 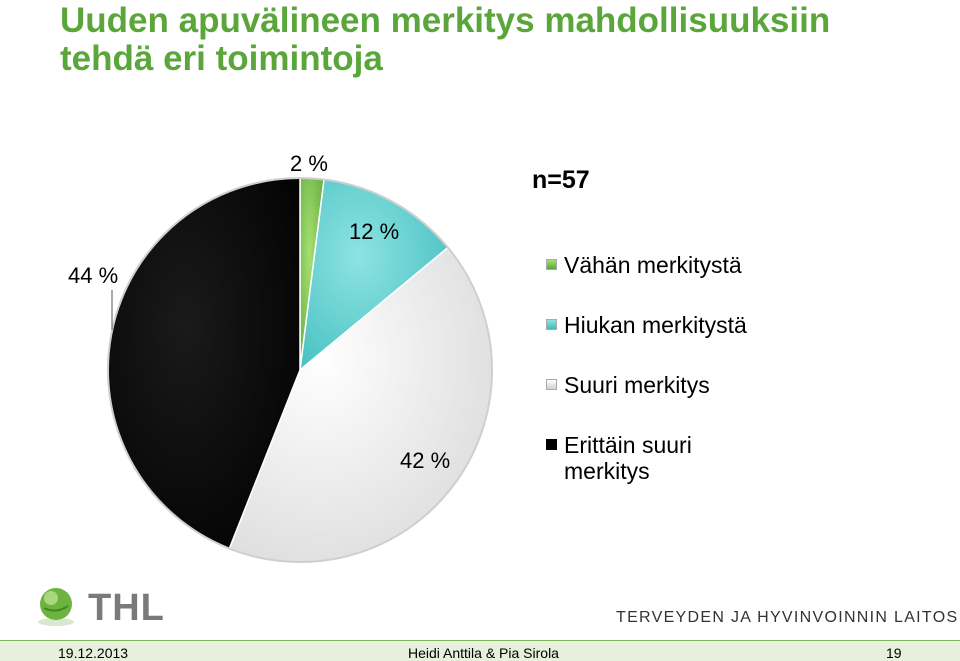 What do you see at coordinates (56, 607) in the screenshot?
I see `thl-globe-logo-icon` at bounding box center [56, 607].